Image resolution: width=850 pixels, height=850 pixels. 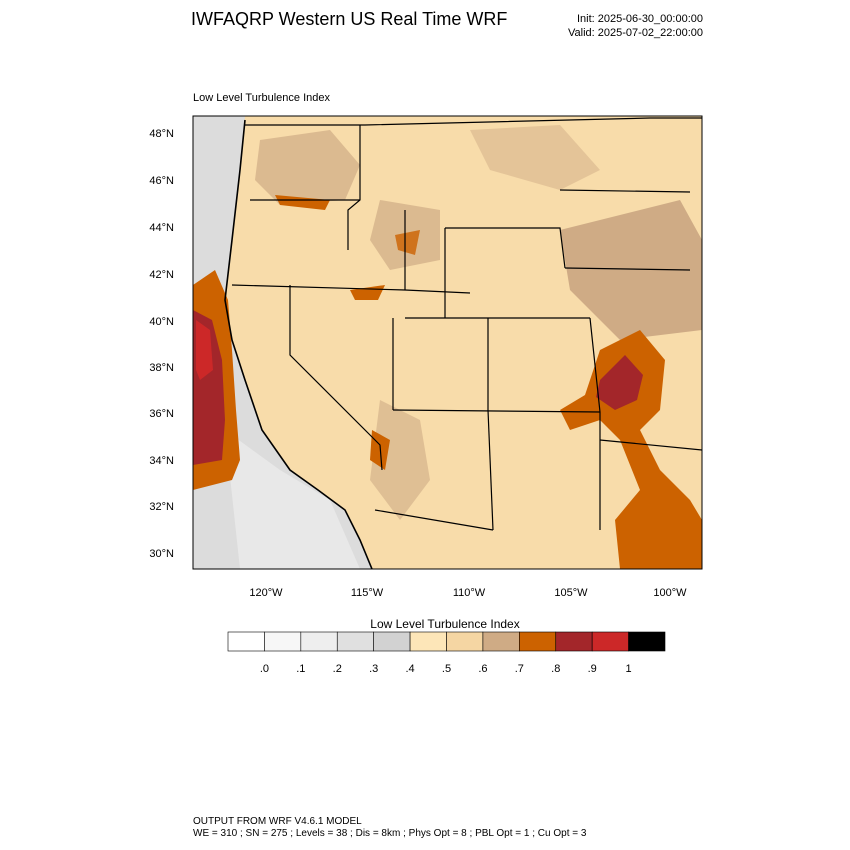 I want to click on colorbar-title: Low Level Turbulence Index, so click(x=445, y=624).